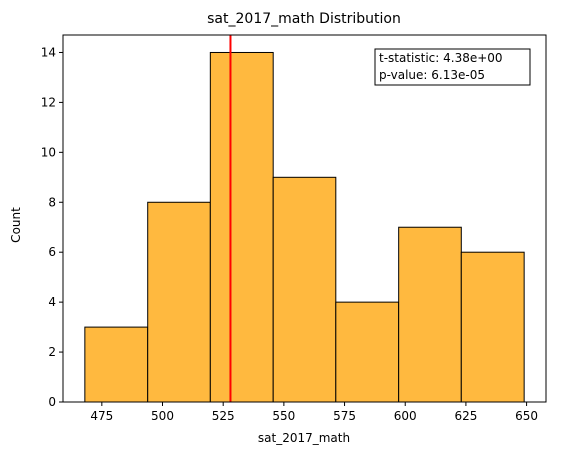 This screenshot has height=455, width=562. What do you see at coordinates (526, 416) in the screenshot?
I see `x-tick-label: 650` at bounding box center [526, 416].